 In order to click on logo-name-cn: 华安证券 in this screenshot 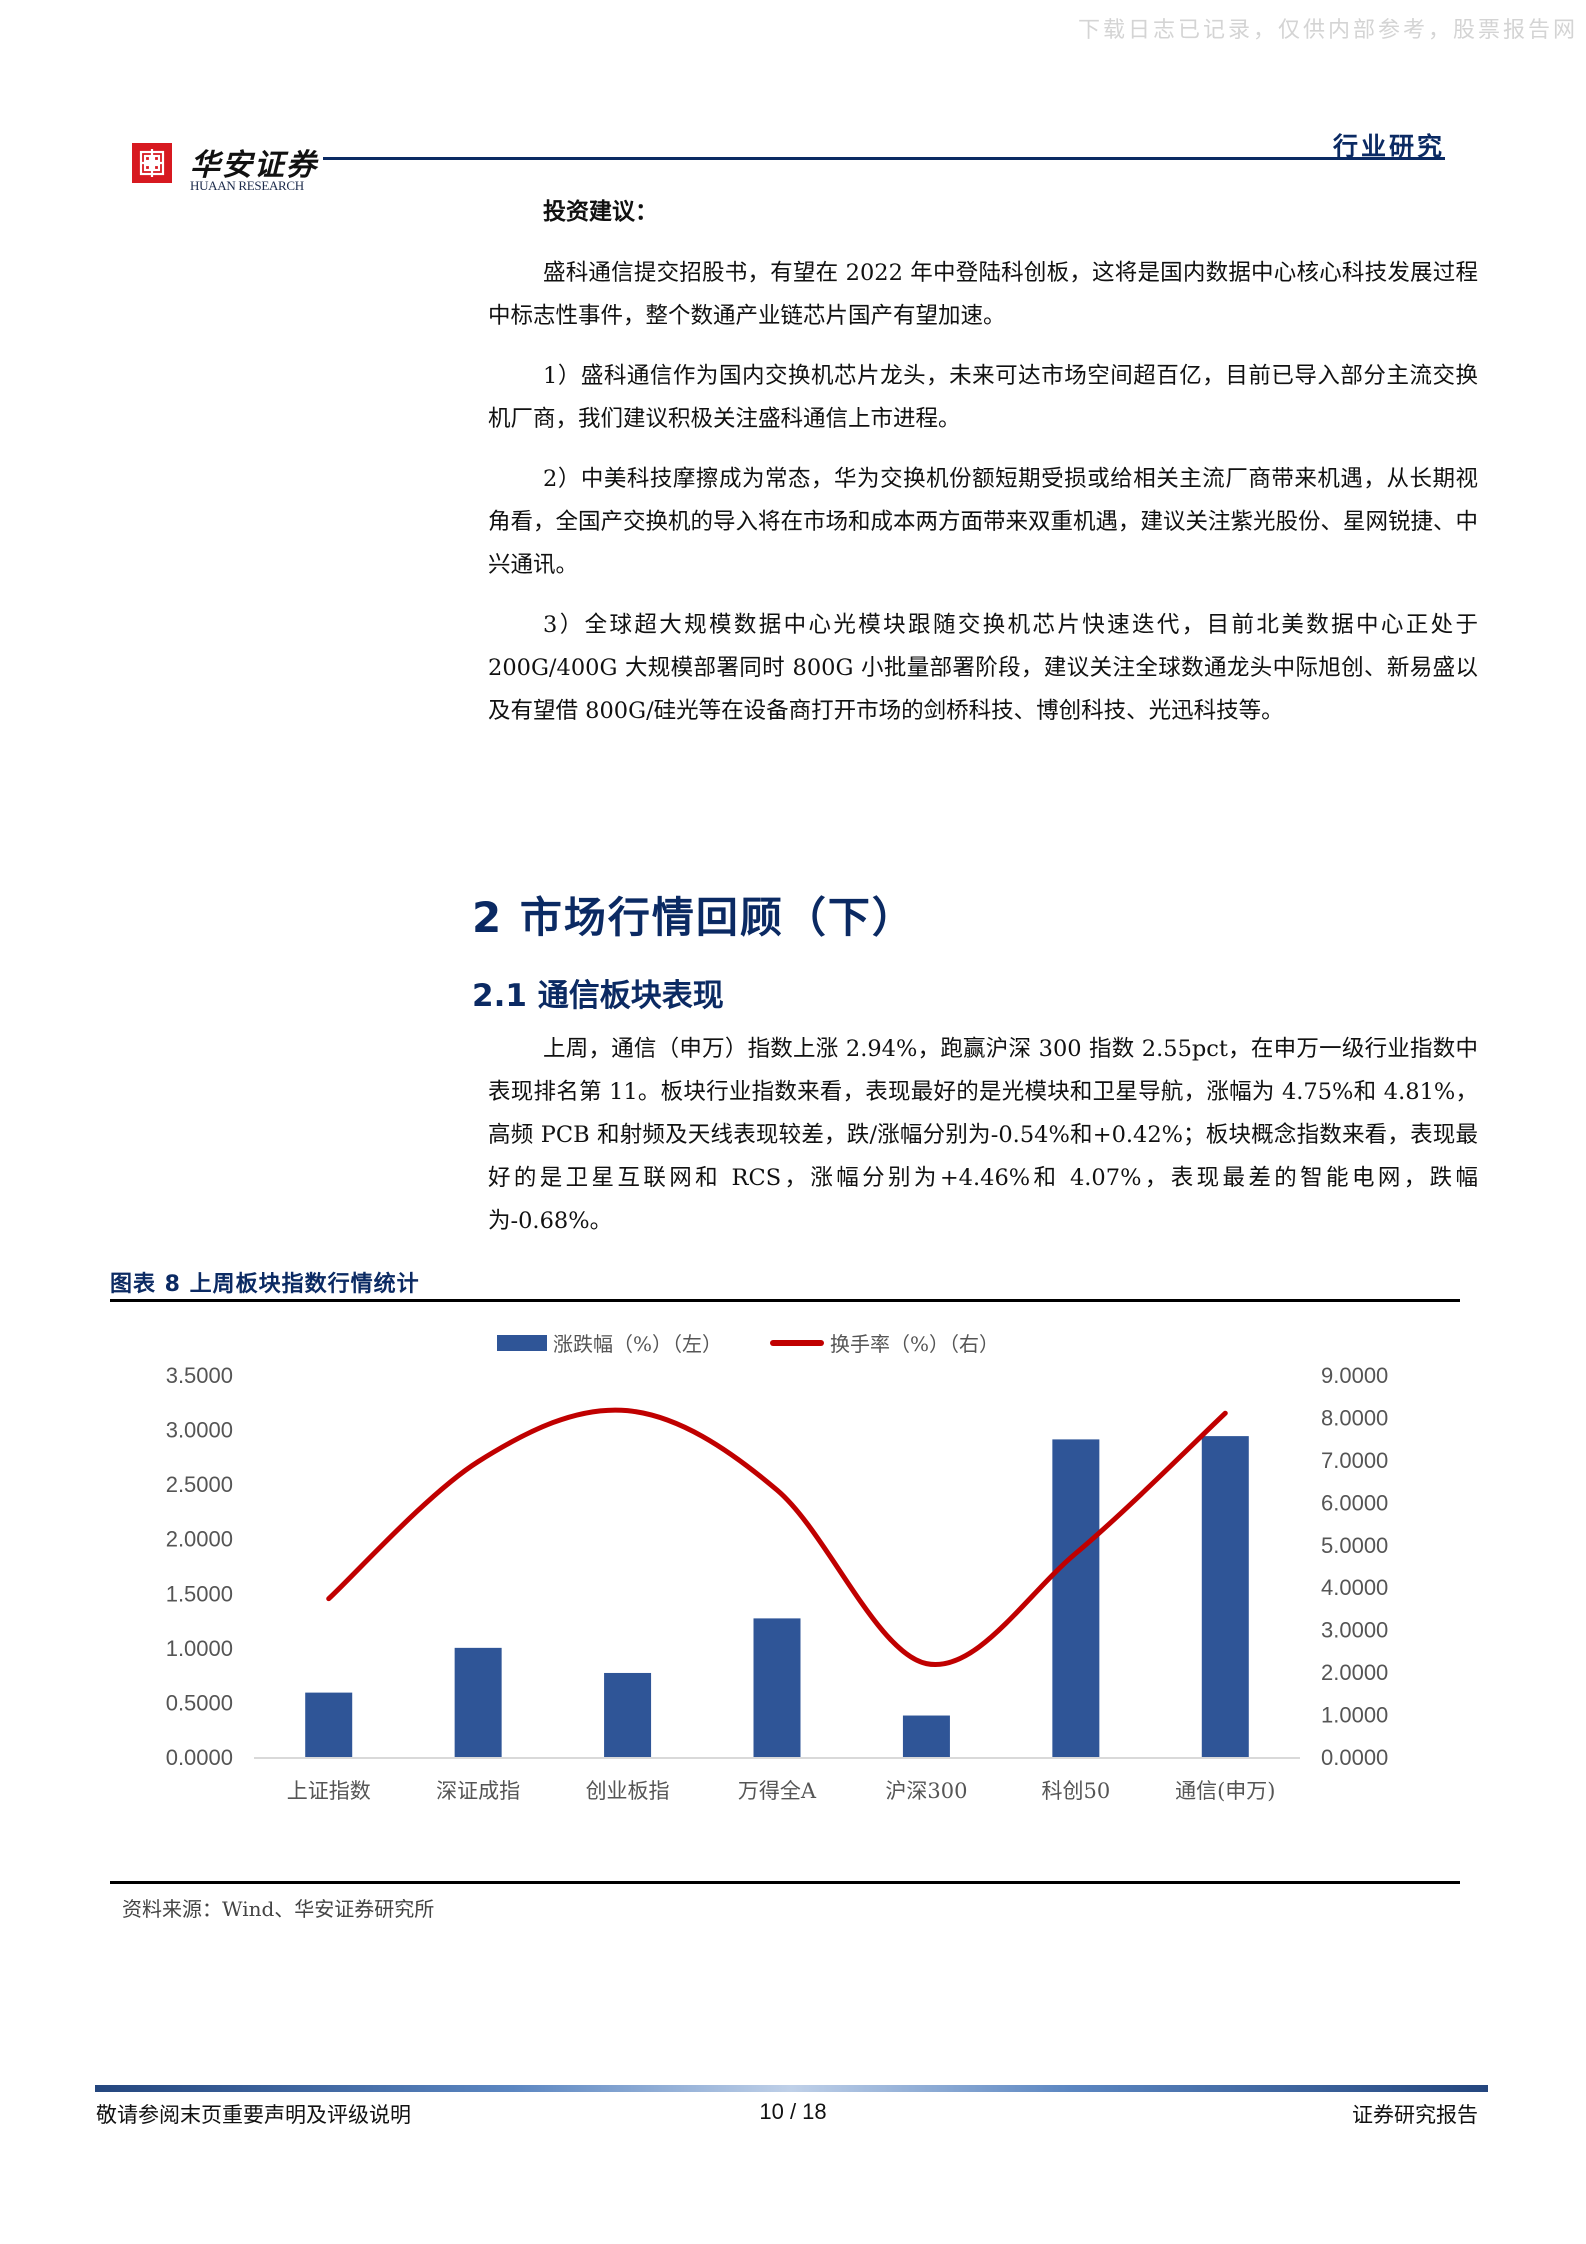, I will do `click(254, 165)`.